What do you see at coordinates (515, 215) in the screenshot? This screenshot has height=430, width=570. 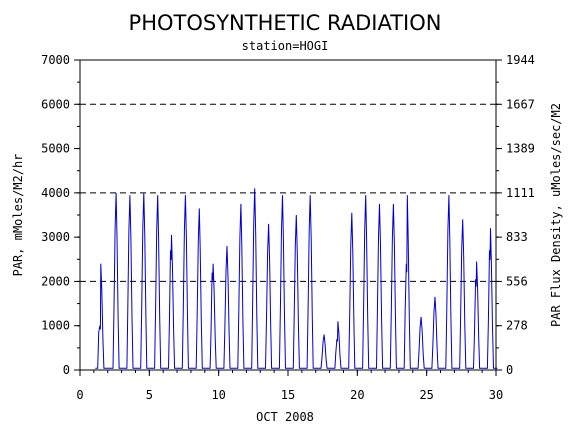 I see `right-axis-ticks: 0 278 556 833 1111 1389 1667 1944` at bounding box center [515, 215].